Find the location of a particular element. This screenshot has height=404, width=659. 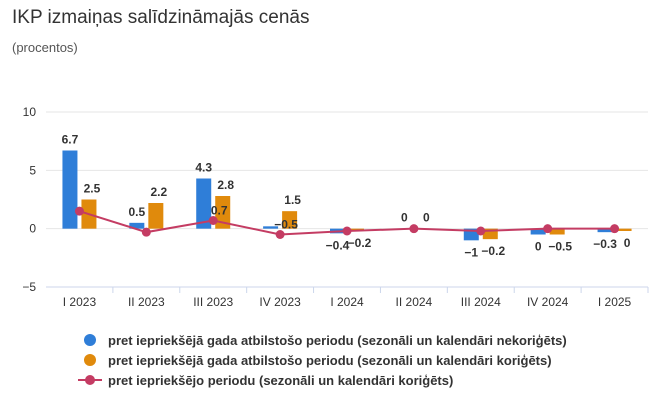

x-tick-label: I 2023 is located at coordinates (80, 302).